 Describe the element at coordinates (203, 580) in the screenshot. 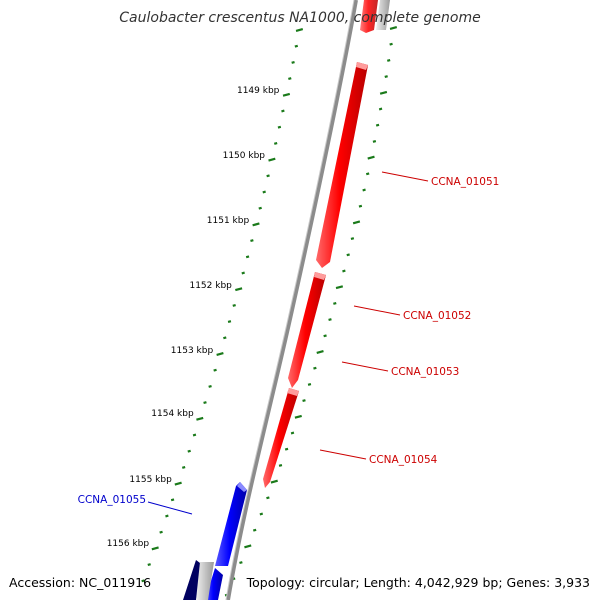

I see `gene-partial-bottom` at that location.